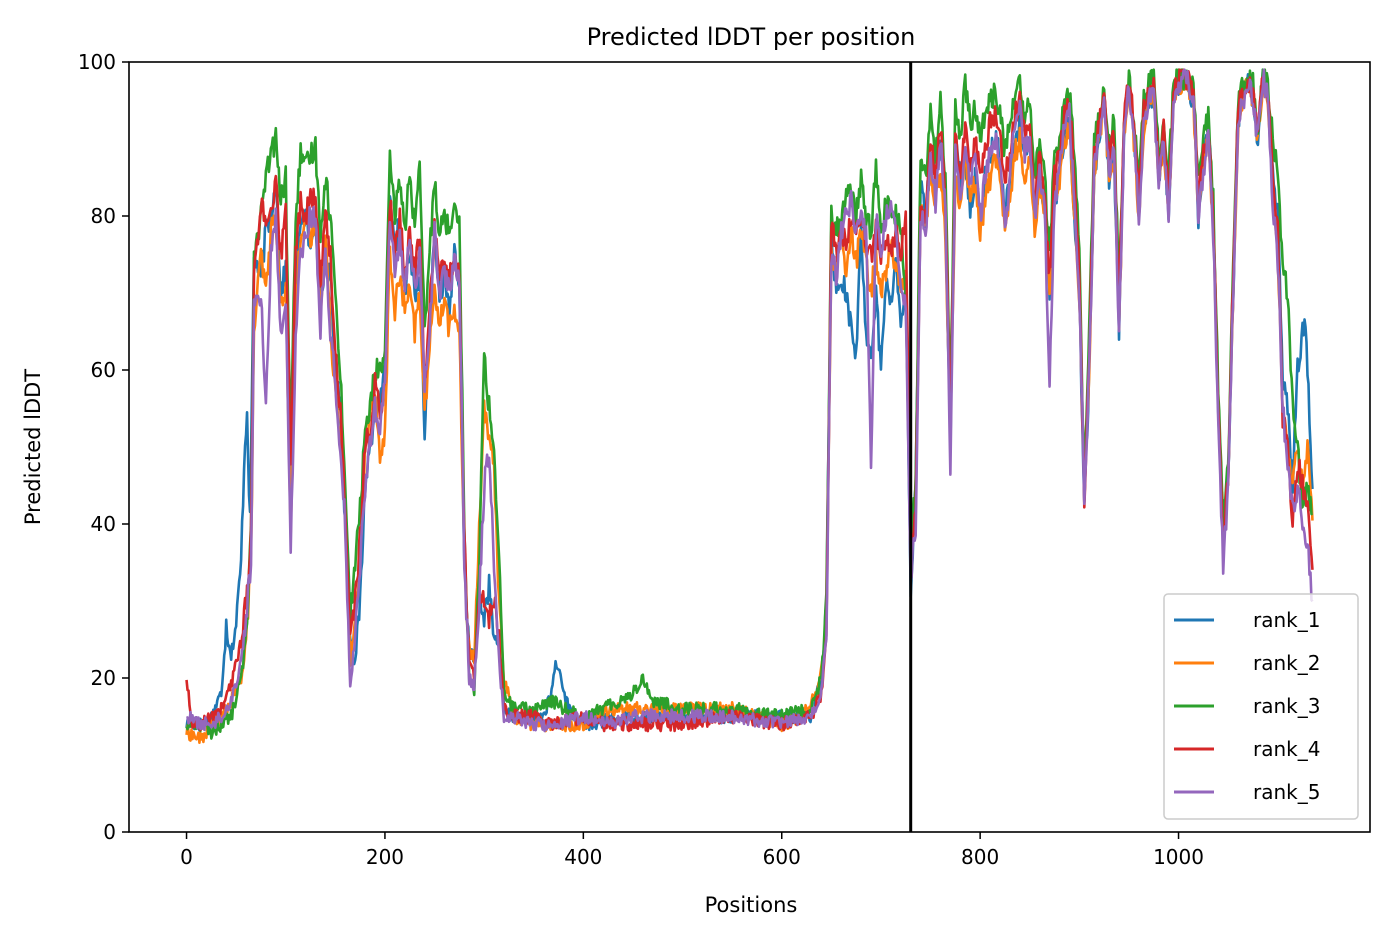 The height and width of the screenshot is (939, 1391). What do you see at coordinates (103, 447) in the screenshot?
I see `y-axis: 0 20 40 60 80 100` at bounding box center [103, 447].